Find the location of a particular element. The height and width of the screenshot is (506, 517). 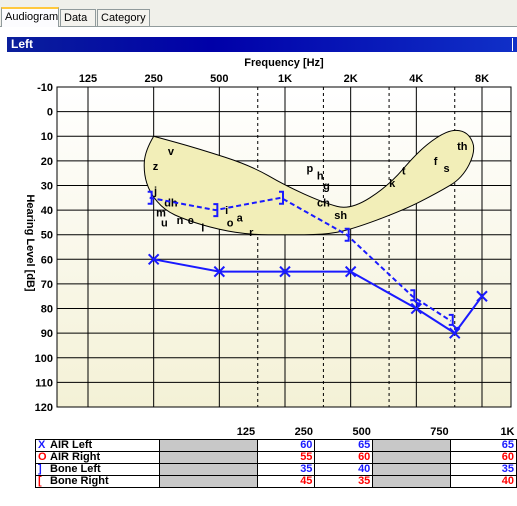

panel-title-bar: Left is located at coordinates (262, 44).